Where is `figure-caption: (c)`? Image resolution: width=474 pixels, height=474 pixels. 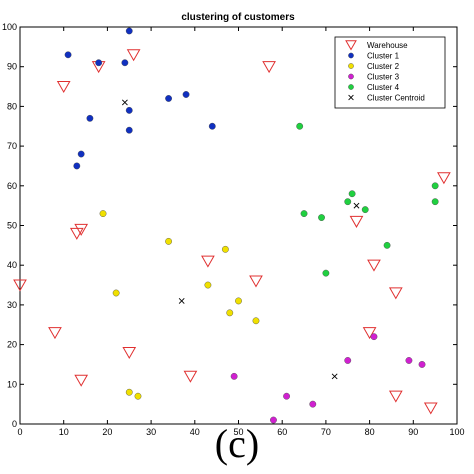
figure-caption: (c) is located at coordinates (237, 443).